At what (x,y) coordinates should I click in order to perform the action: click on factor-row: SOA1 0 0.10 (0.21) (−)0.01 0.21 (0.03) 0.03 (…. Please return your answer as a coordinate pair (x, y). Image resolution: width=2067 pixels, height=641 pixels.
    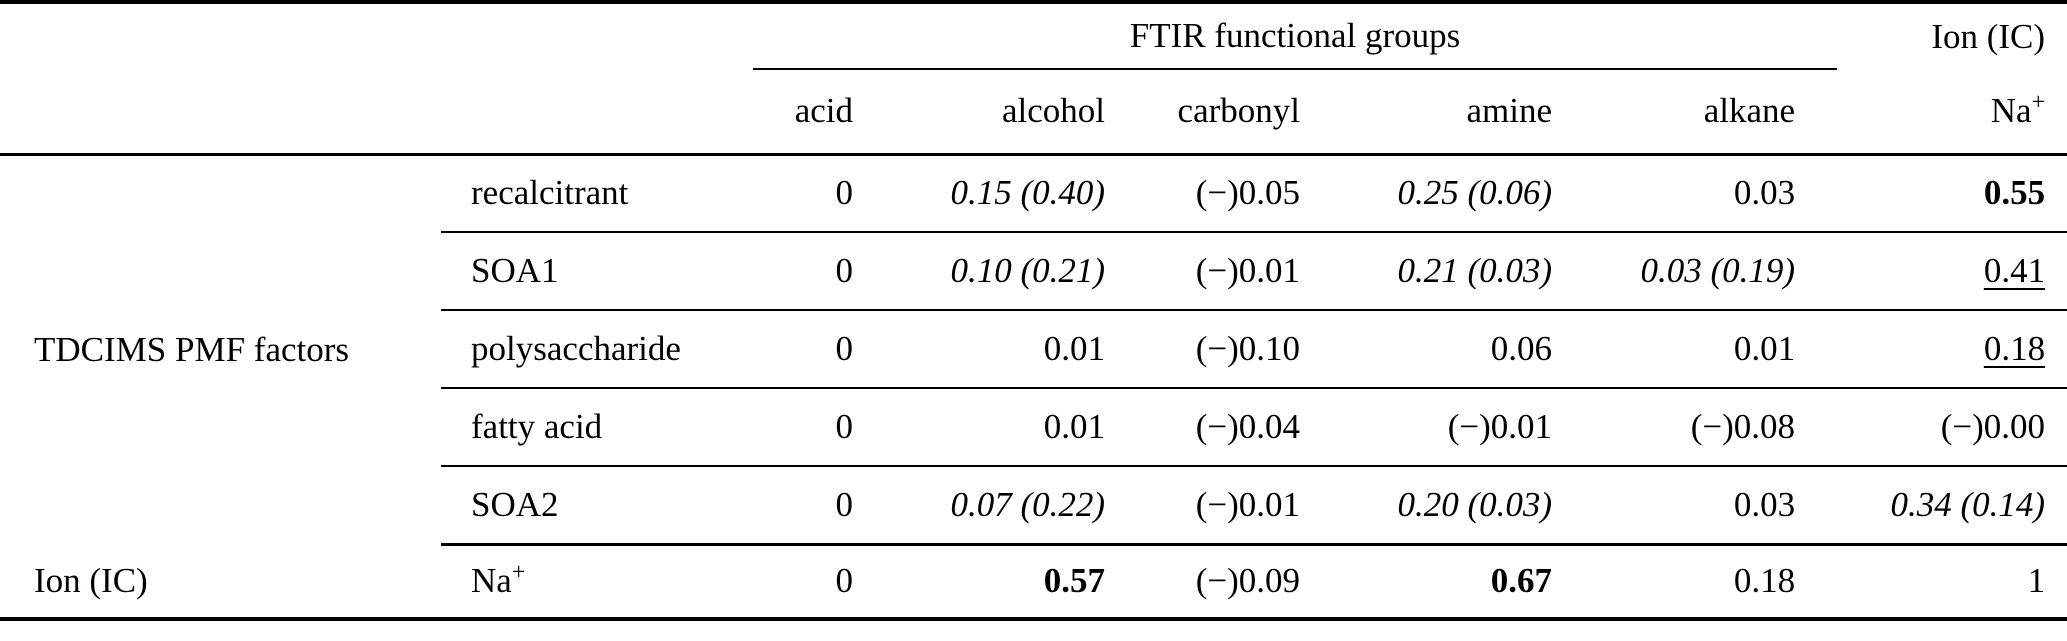
    Looking at the image, I should click on (1033, 271).